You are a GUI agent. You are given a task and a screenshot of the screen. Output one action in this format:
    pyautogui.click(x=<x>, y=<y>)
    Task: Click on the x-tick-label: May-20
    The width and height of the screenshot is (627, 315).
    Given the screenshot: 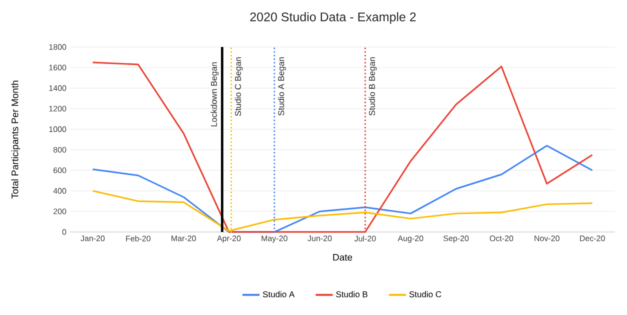 What is the action you would take?
    pyautogui.click(x=275, y=239)
    